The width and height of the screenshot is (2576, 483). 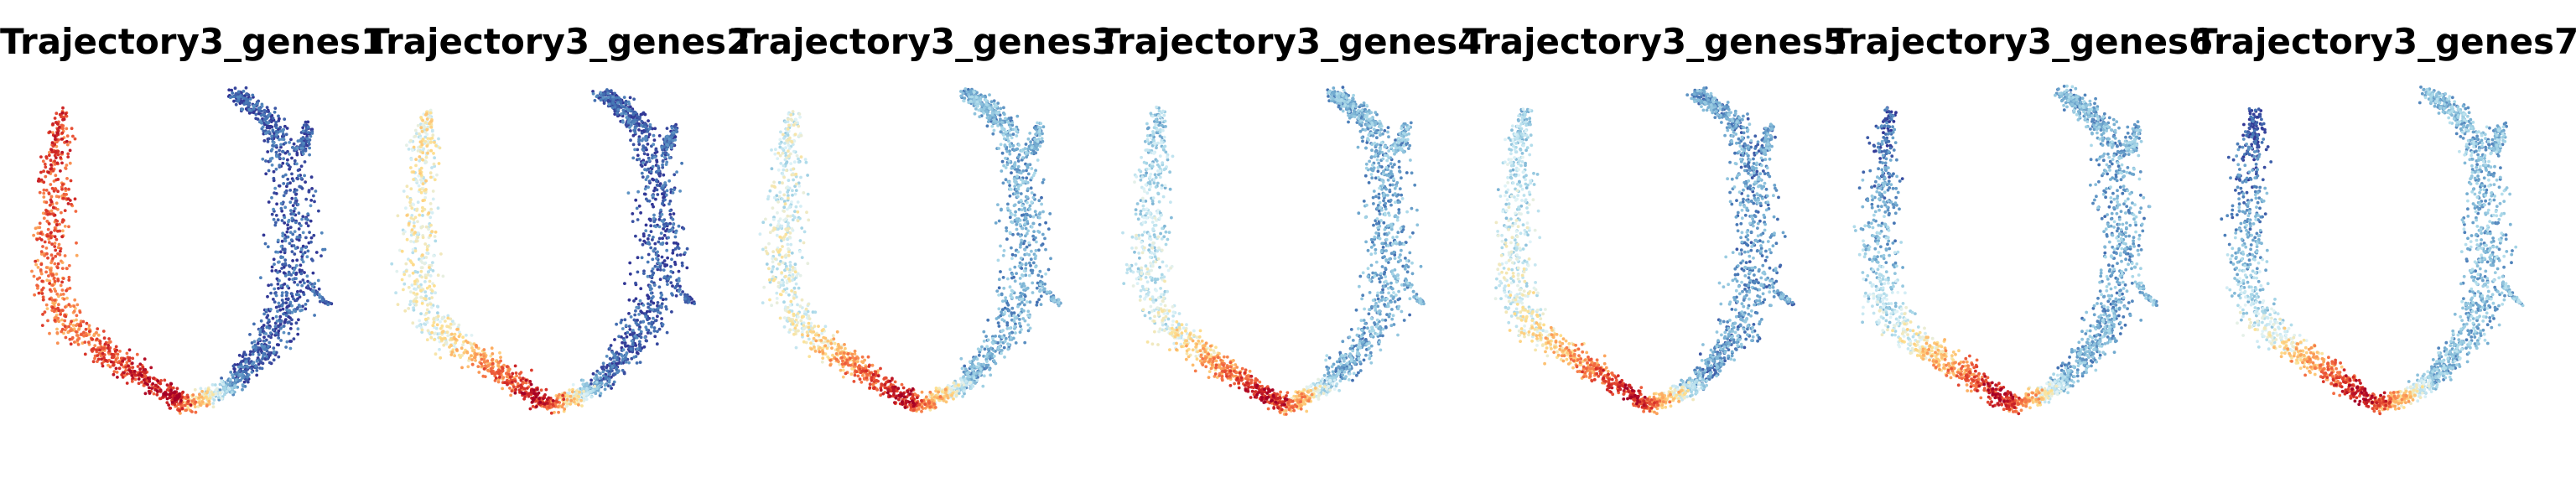 I want to click on scatter-plot, so click(x=182, y=250).